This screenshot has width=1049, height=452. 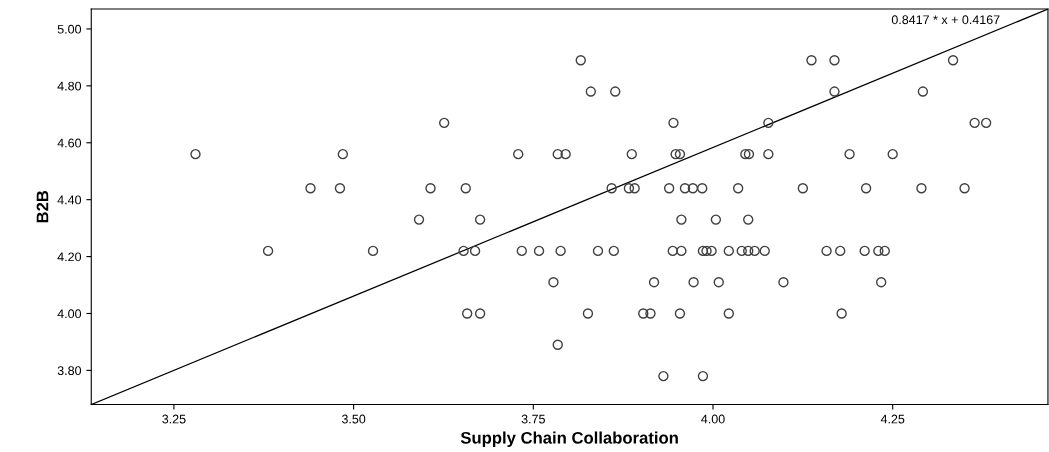 I want to click on y-axis-title: B2B, so click(x=42, y=206).